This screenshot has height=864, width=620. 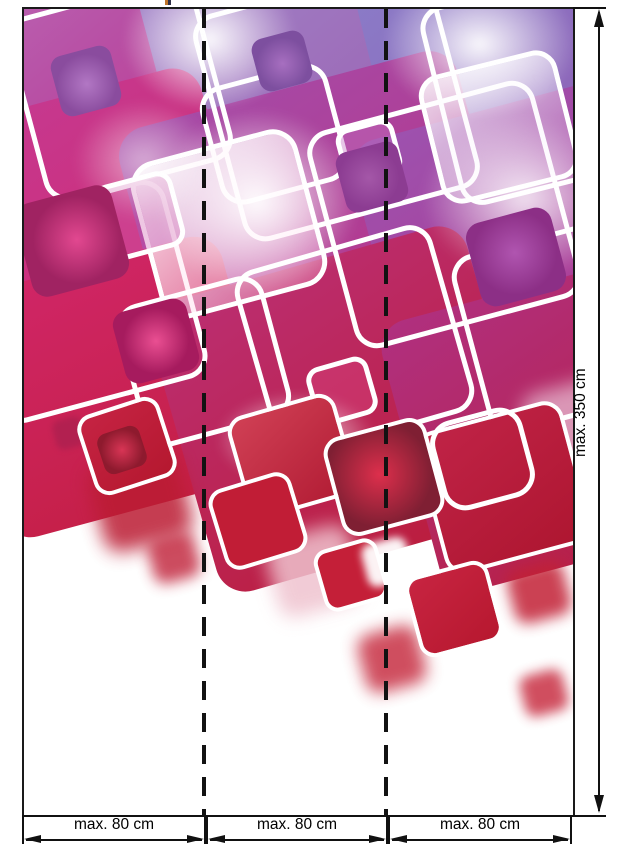 What do you see at coordinates (599, 804) in the screenshot?
I see `arrow-down-icon` at bounding box center [599, 804].